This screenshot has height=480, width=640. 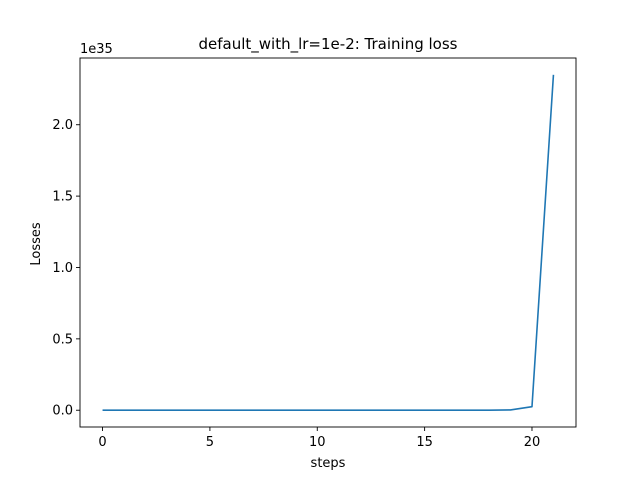 I want to click on y-offset-label: 1e35, so click(x=96, y=49).